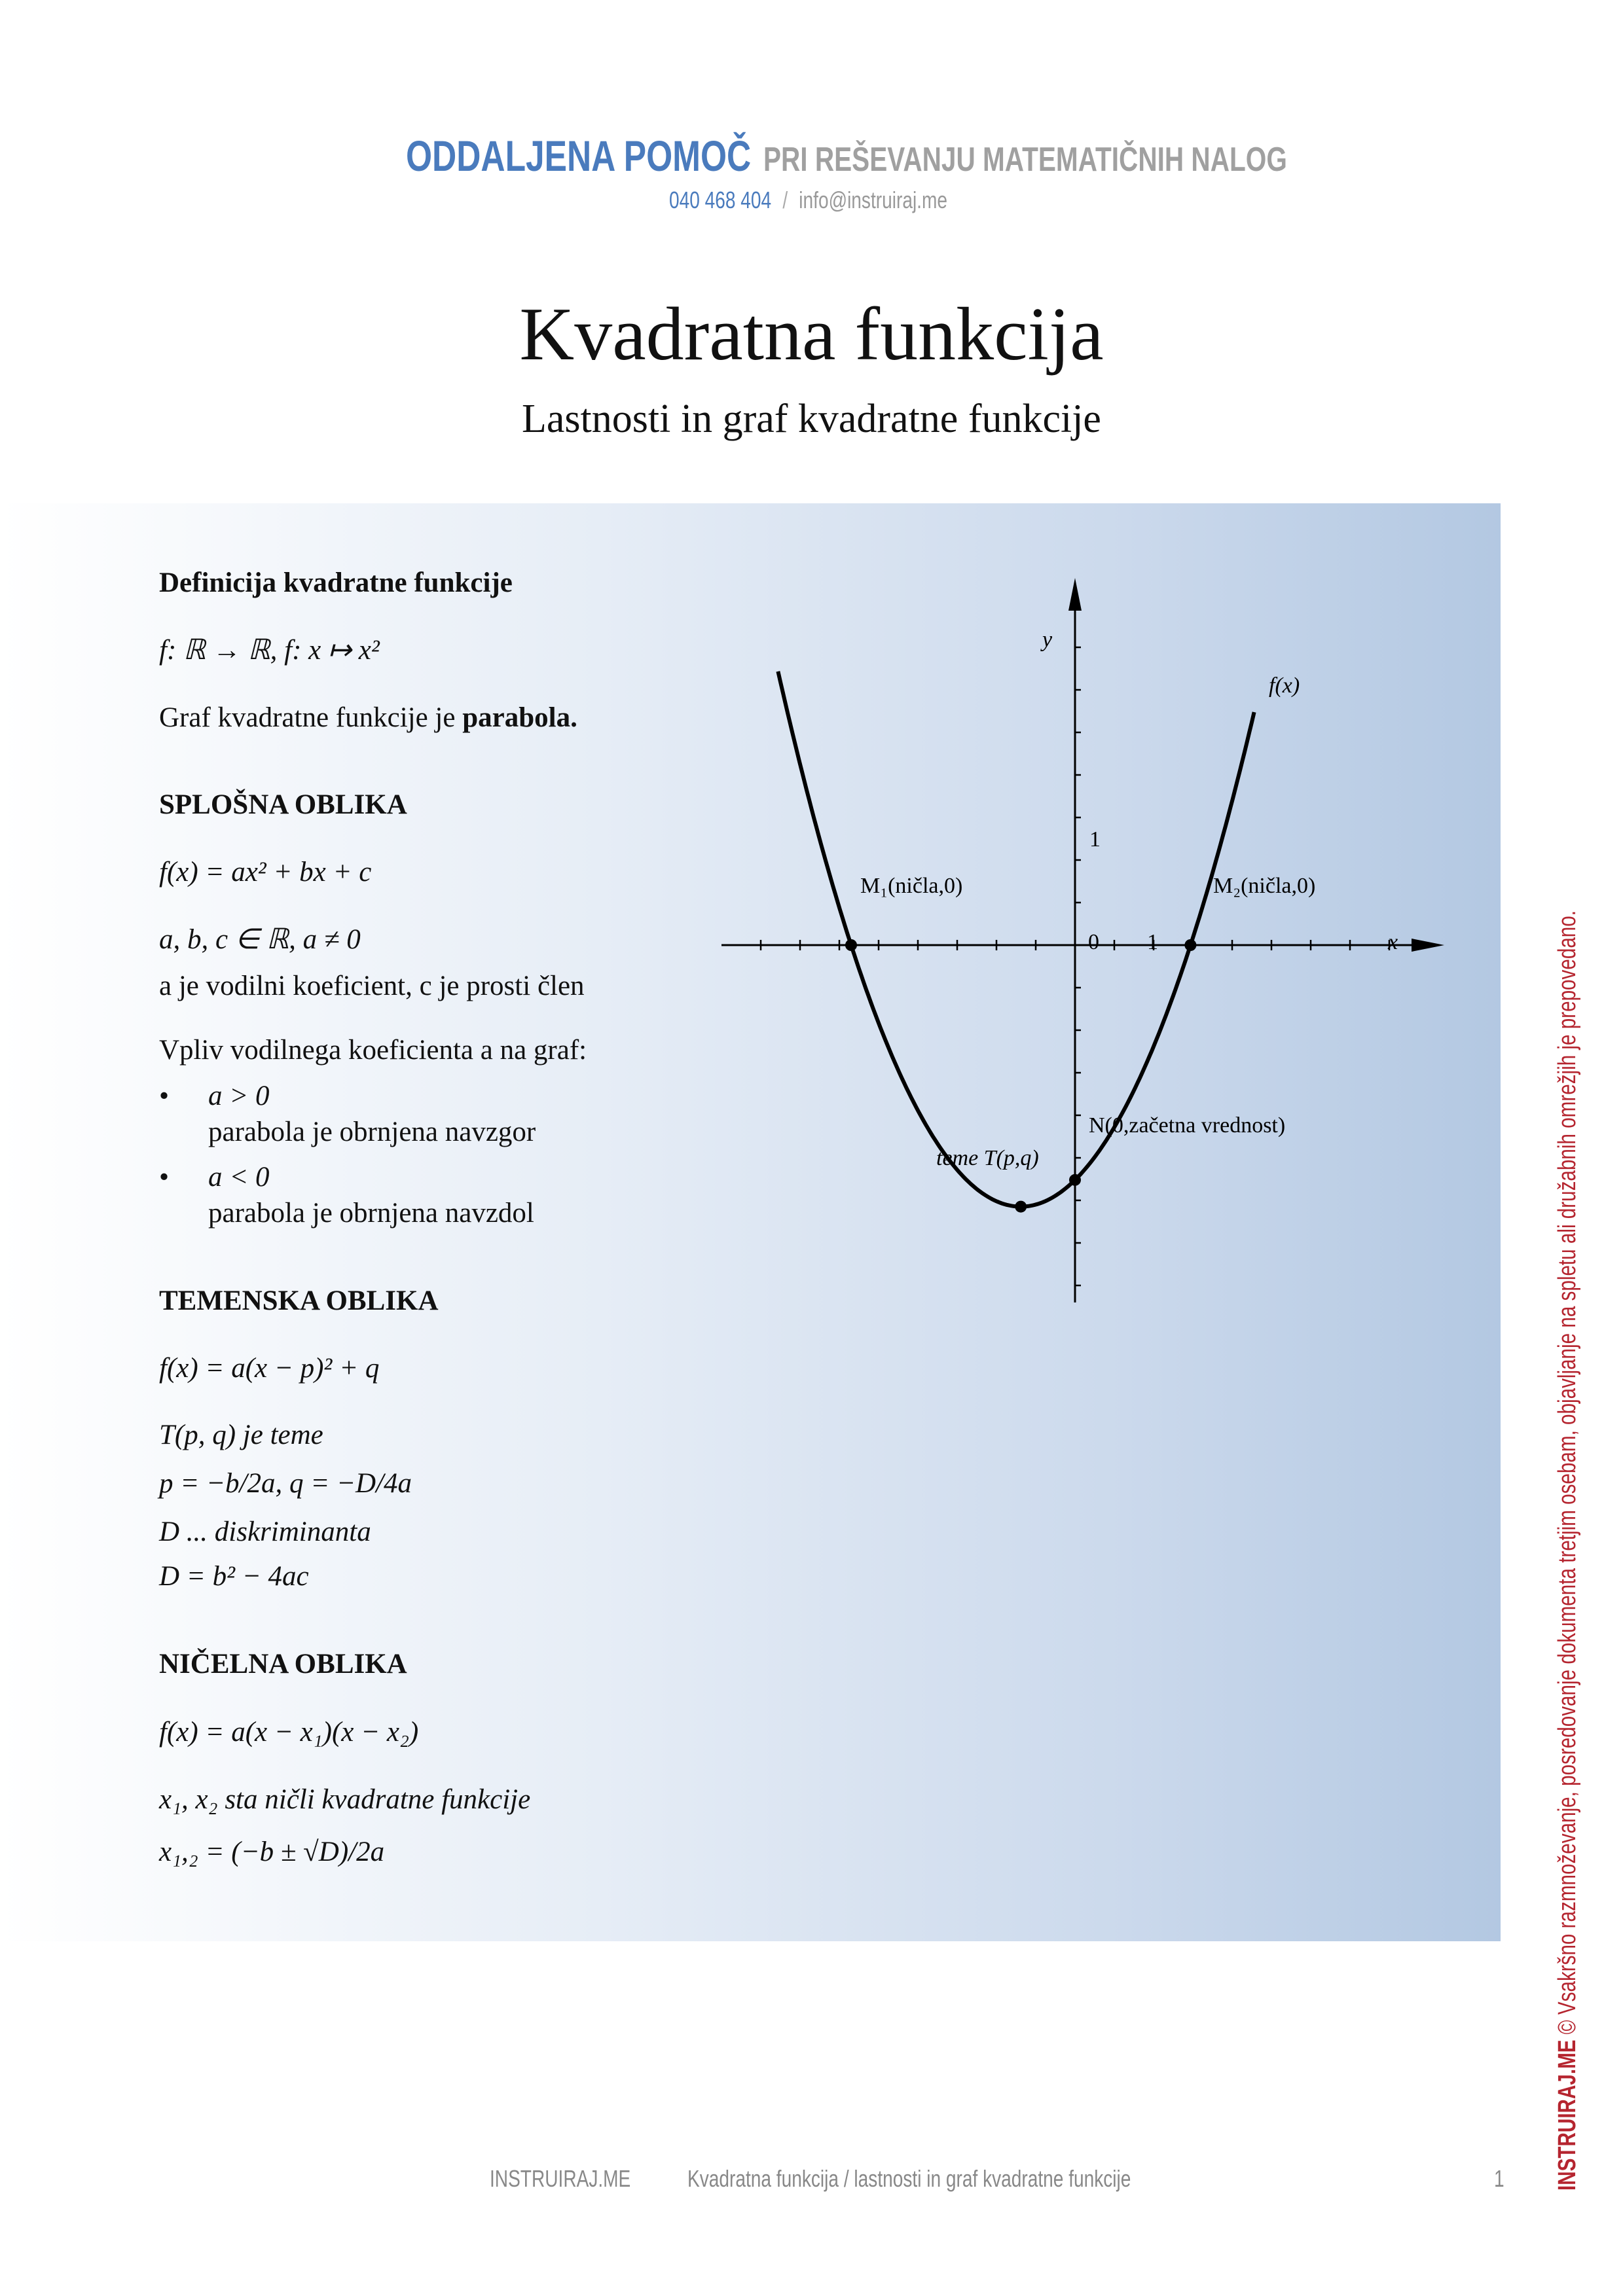 The image size is (1623, 2296). What do you see at coordinates (239, 1096) in the screenshot?
I see `bullet-condition: a > 0` at bounding box center [239, 1096].